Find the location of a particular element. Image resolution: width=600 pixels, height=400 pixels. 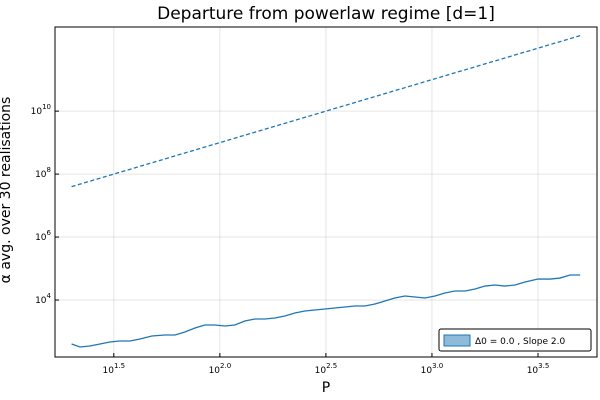

legend-label: Δ0 = 0.0 , Slope 2.0 is located at coordinates (520, 342).